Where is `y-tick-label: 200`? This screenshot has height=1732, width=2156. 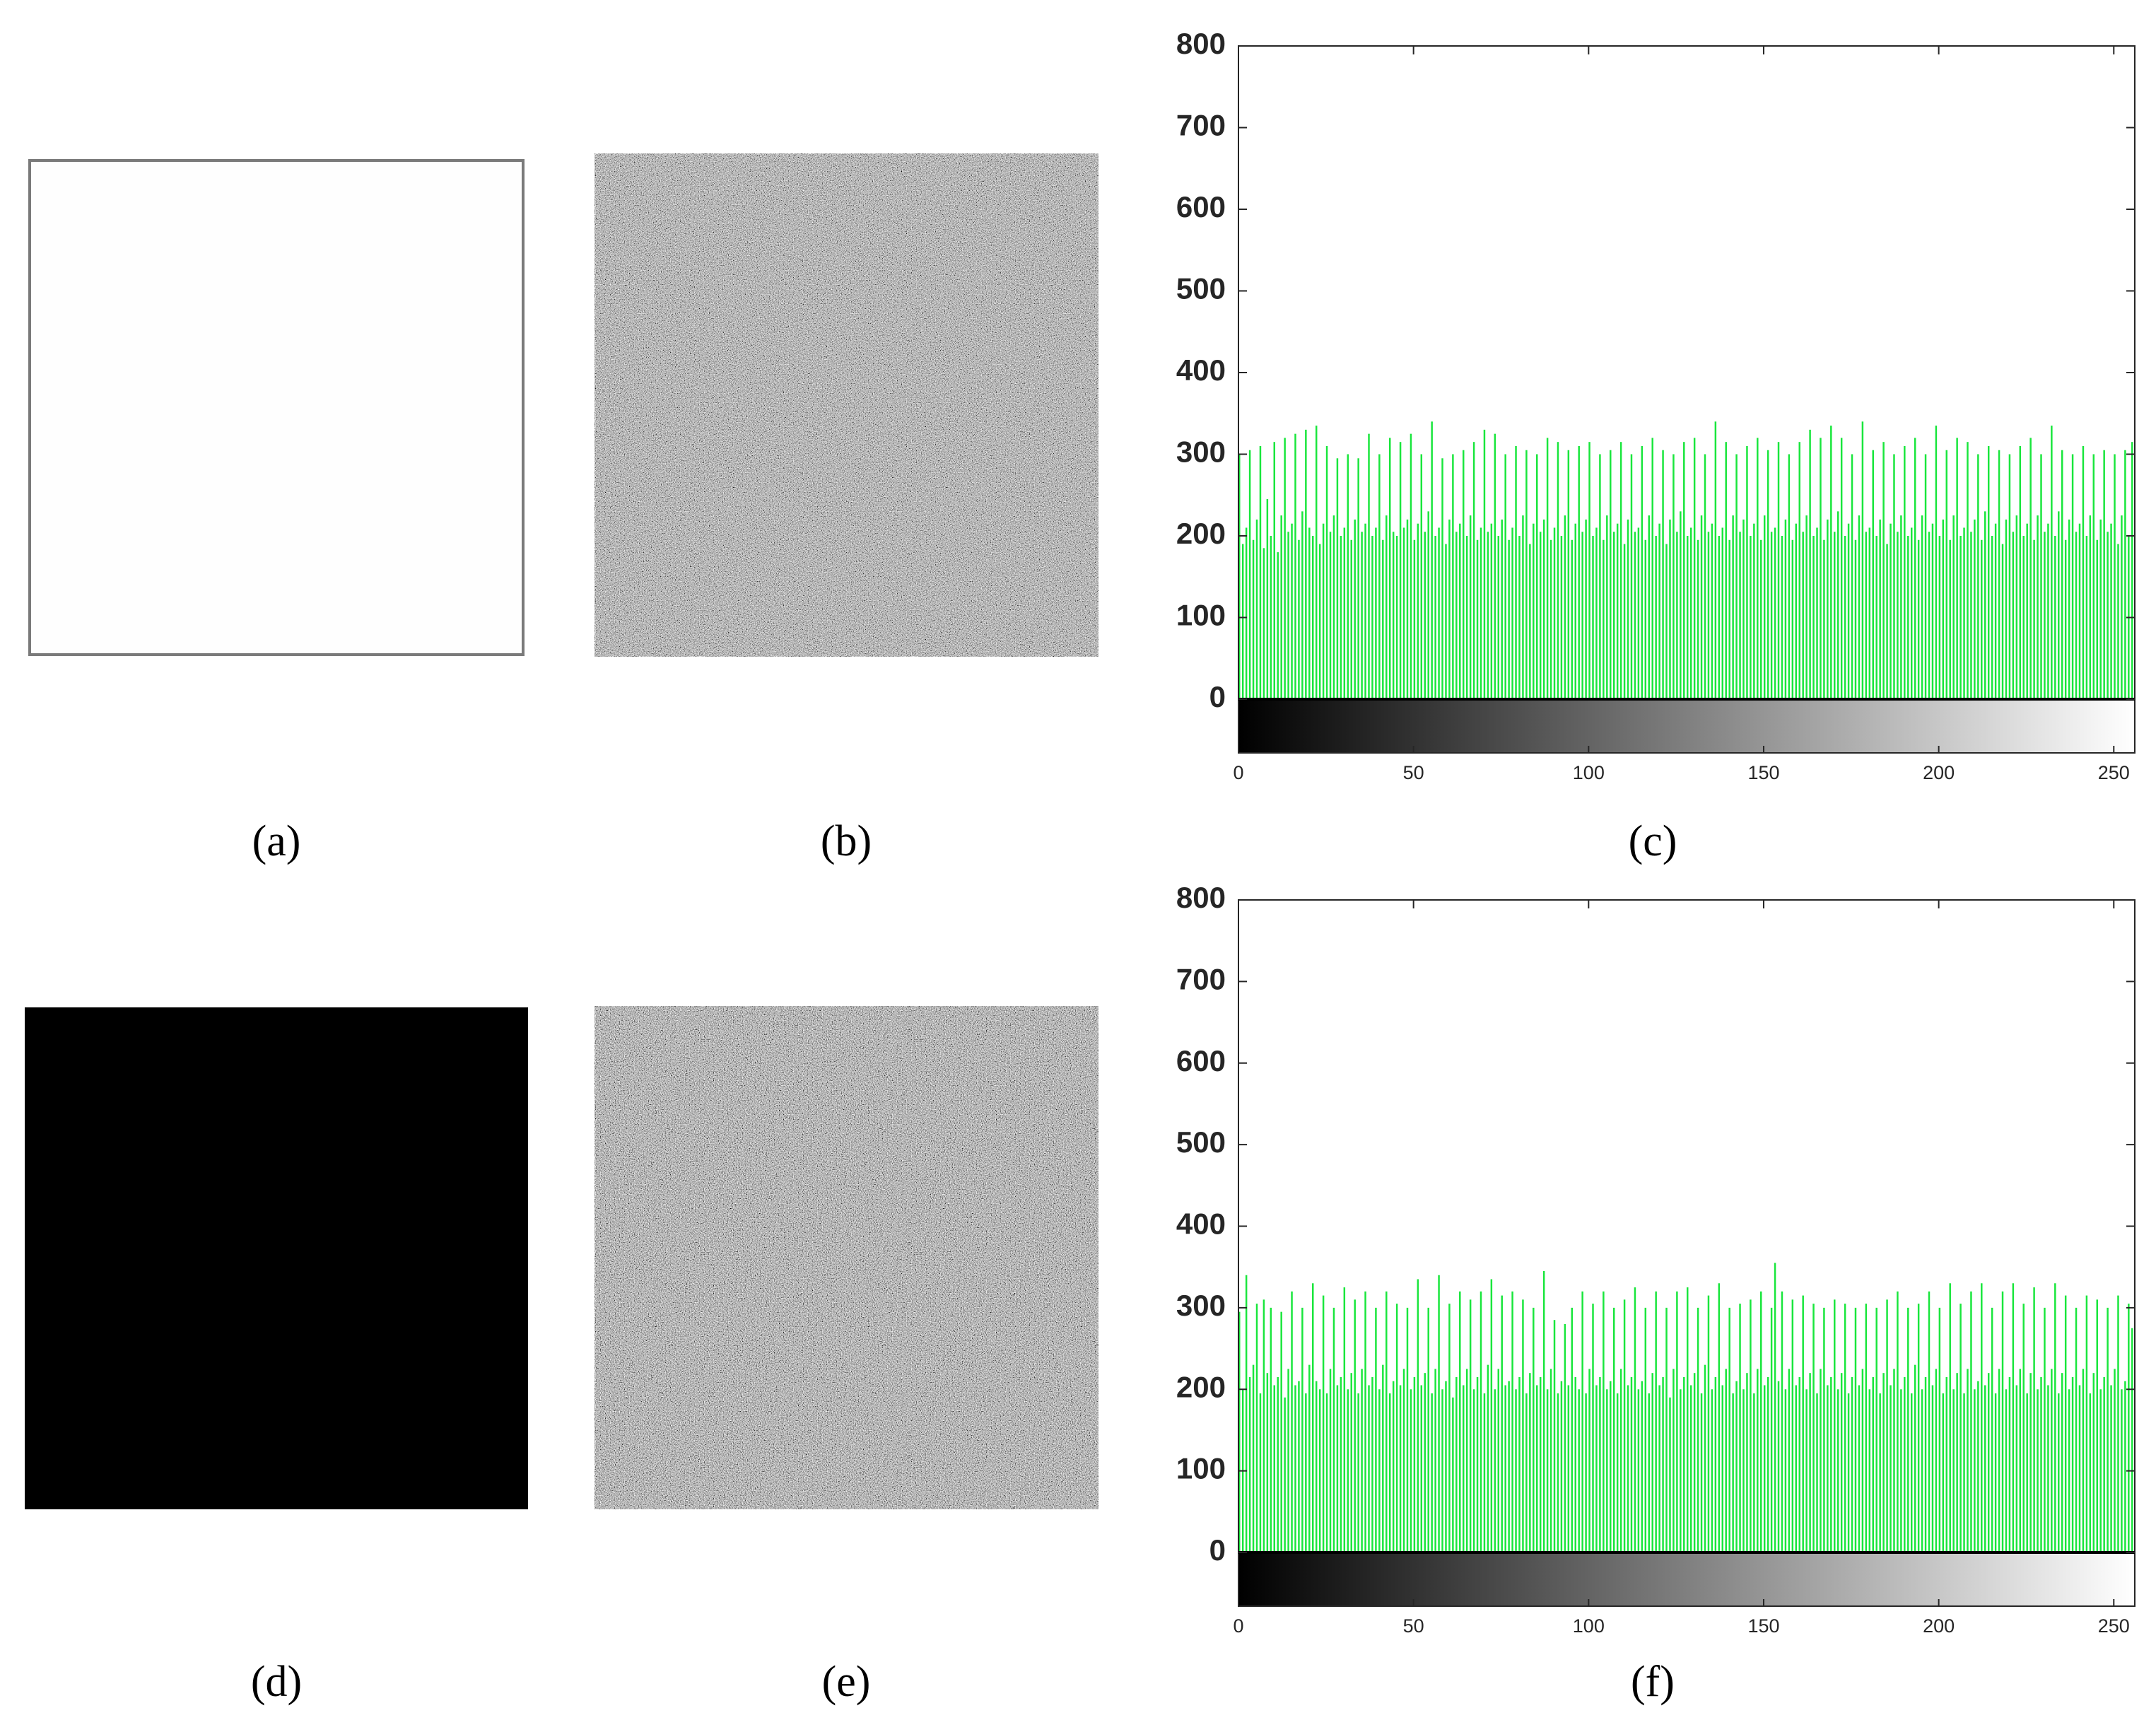 y-tick-label: 200 is located at coordinates (1201, 1386).